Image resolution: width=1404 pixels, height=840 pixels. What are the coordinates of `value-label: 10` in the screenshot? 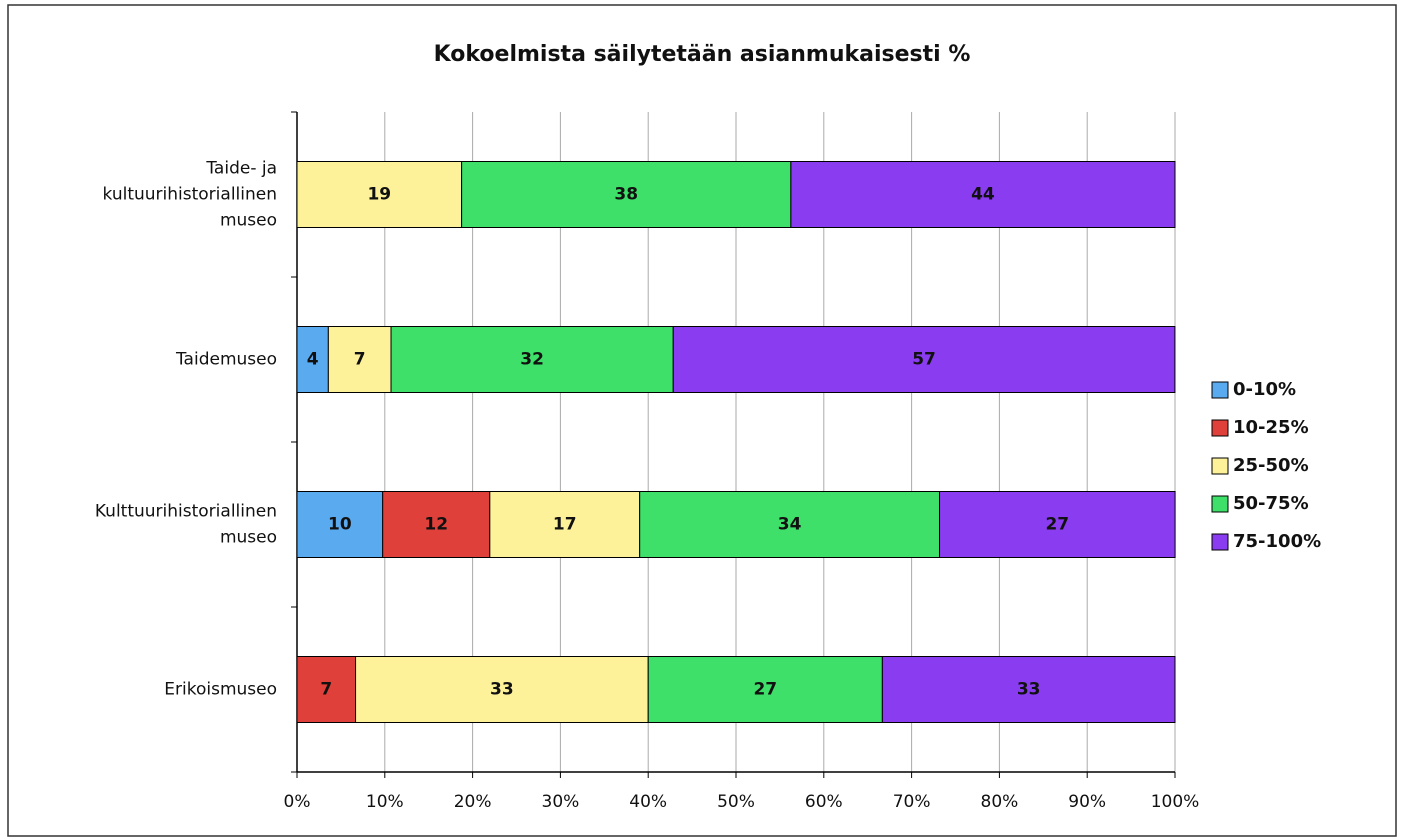 It's located at (340, 525).